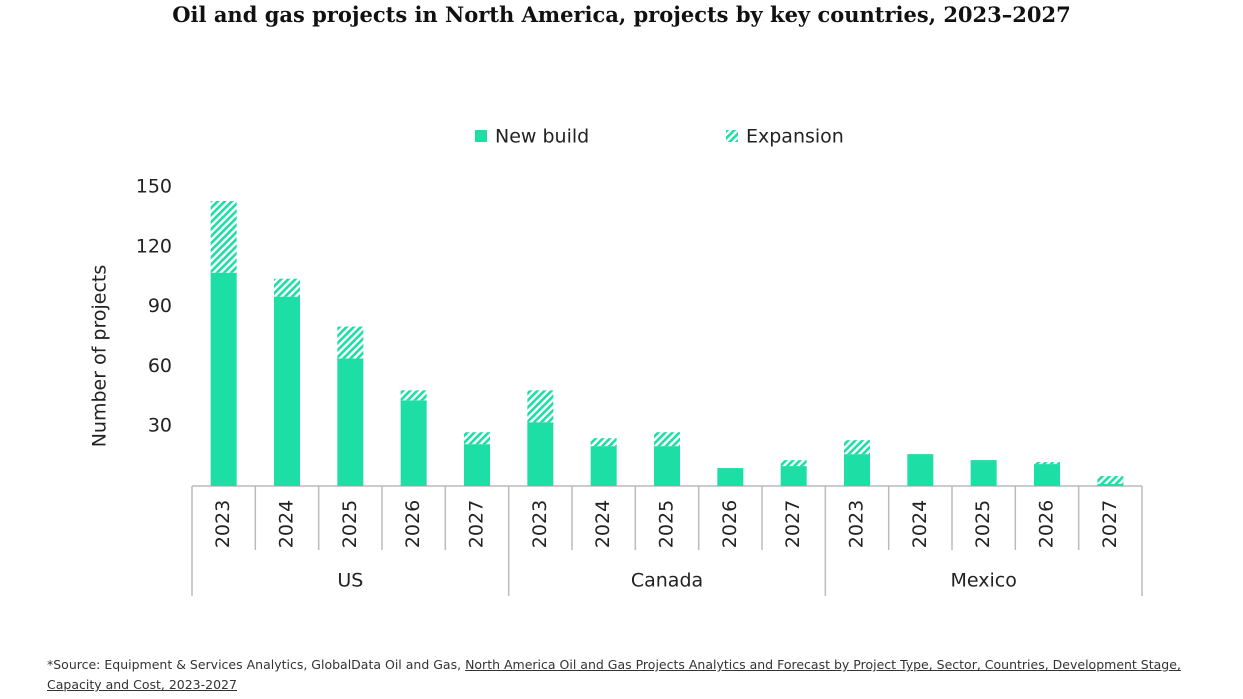 Image resolution: width=1243 pixels, height=699 pixels. What do you see at coordinates (160, 426) in the screenshot?
I see `y-tick-label: 30` at bounding box center [160, 426].